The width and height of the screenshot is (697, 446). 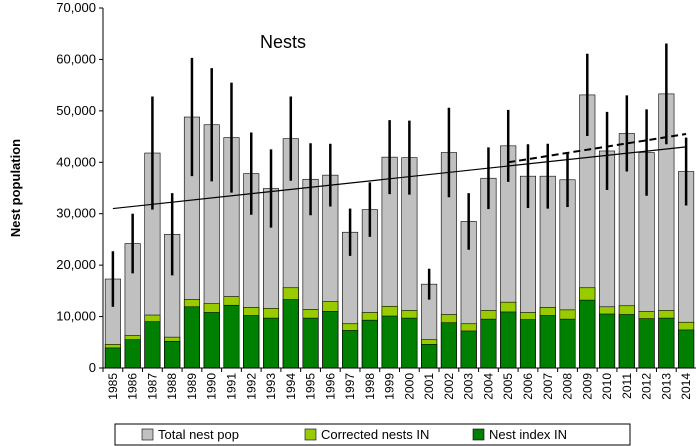 I want to click on x-tick-label: 2008, so click(x=568, y=386).